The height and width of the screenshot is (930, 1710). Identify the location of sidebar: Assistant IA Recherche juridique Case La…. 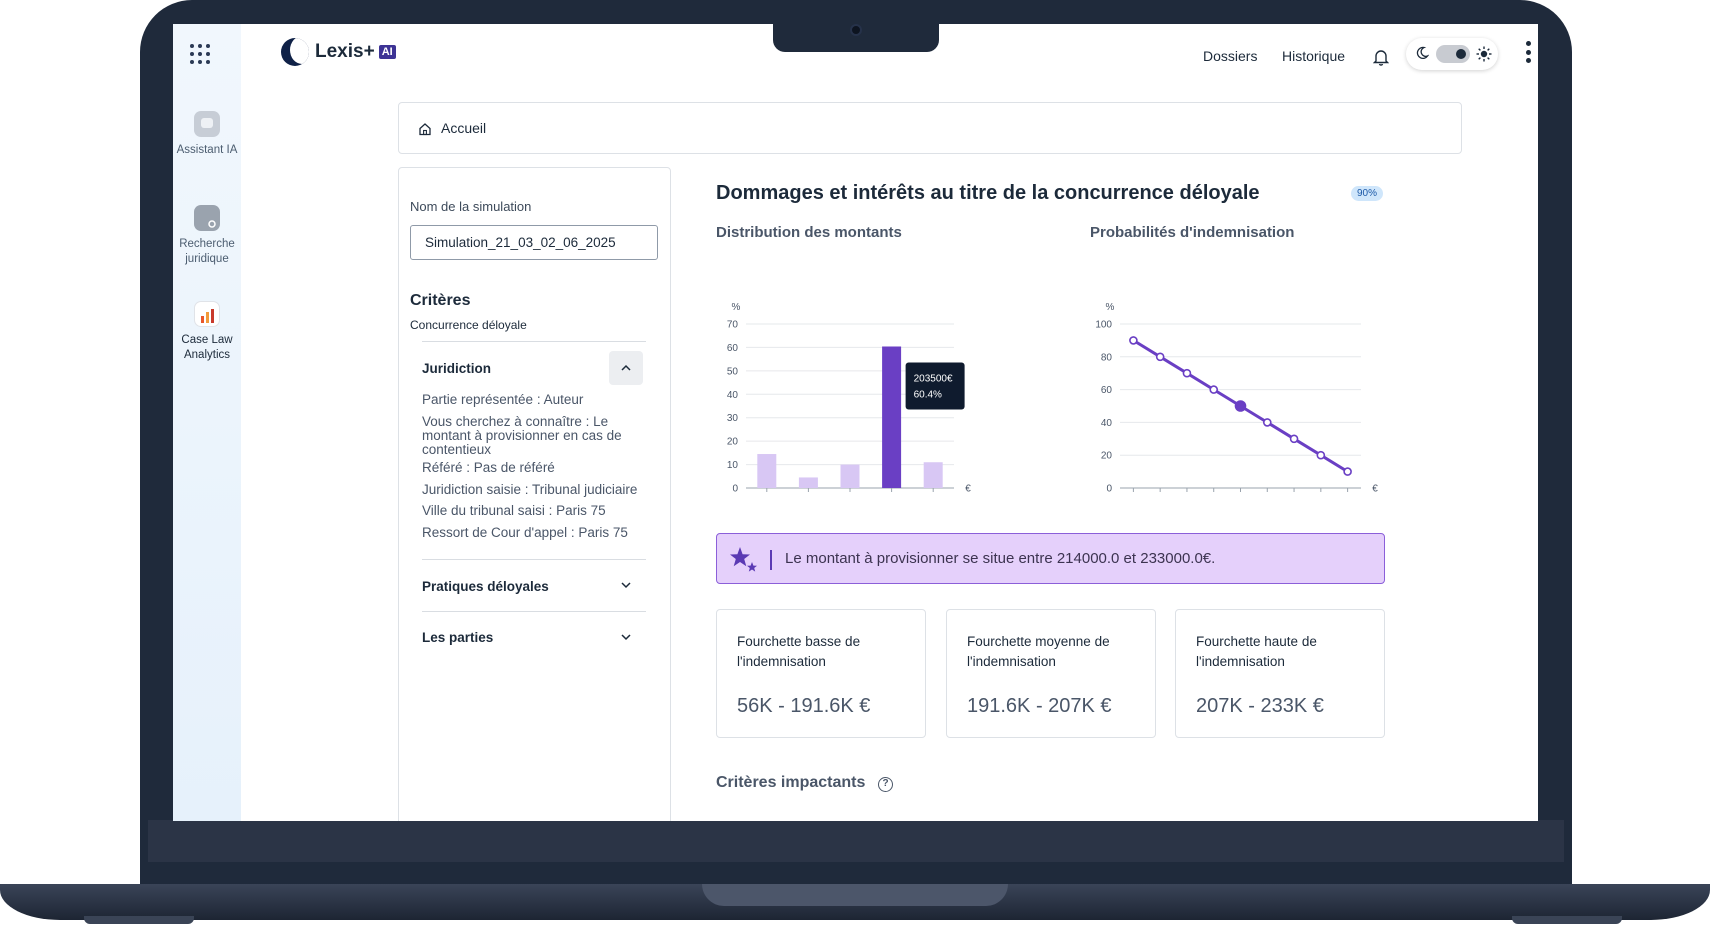
(207, 422).